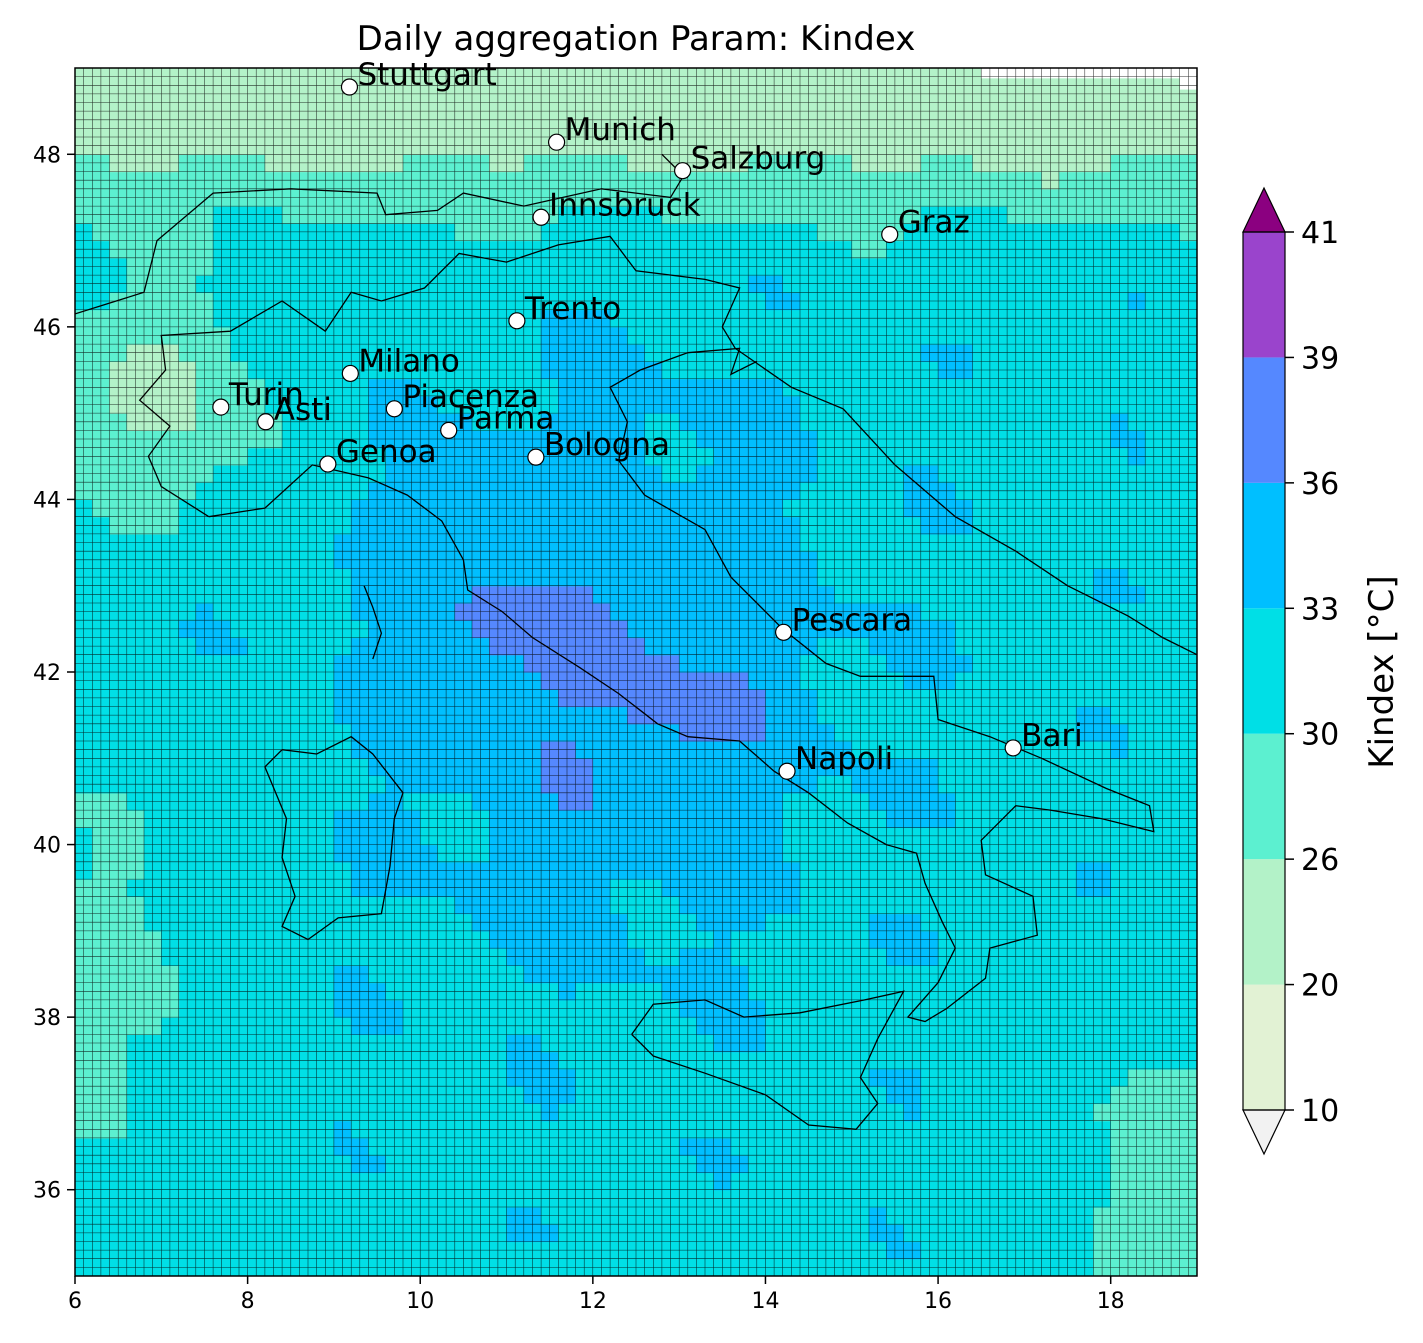  I want to click on city-label: Graz, so click(934, 223).